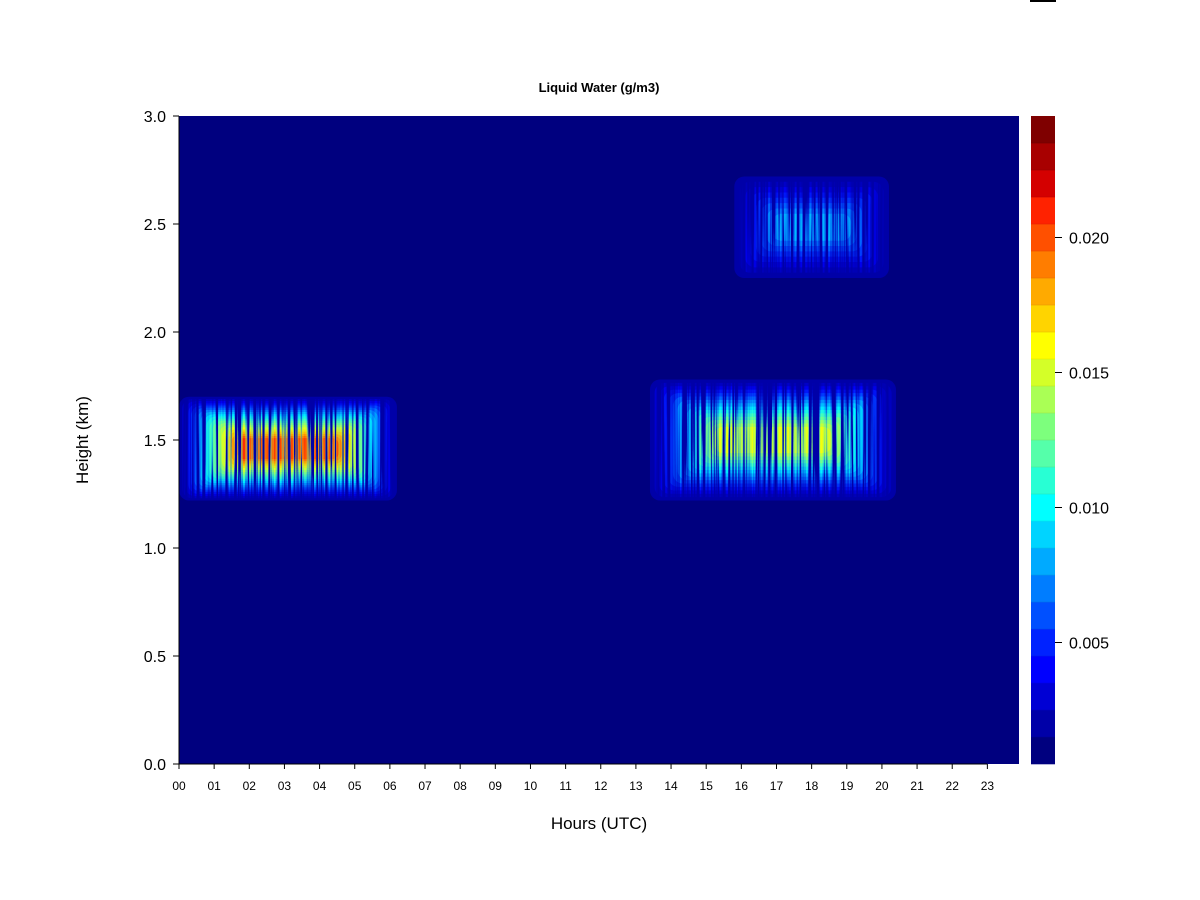 The image size is (1200, 900). I want to click on x-tick-label: 23, so click(988, 786).